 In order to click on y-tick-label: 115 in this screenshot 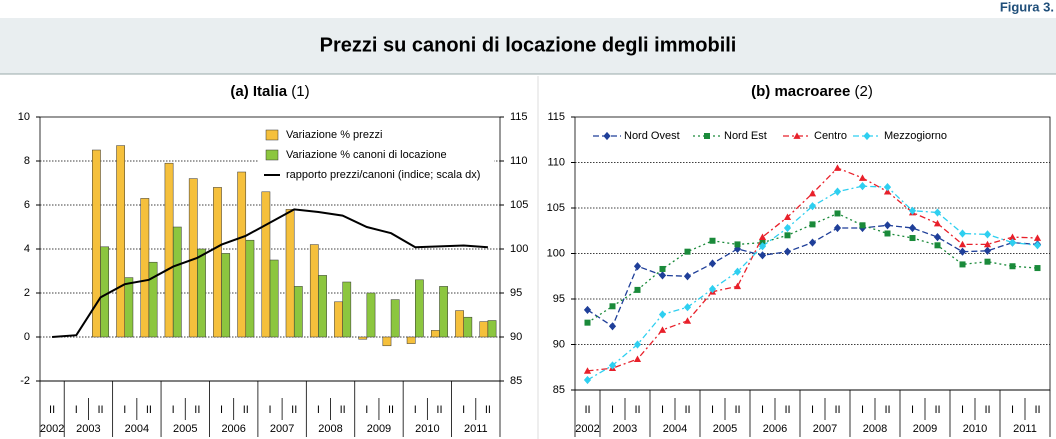, I will do `click(556, 117)`.